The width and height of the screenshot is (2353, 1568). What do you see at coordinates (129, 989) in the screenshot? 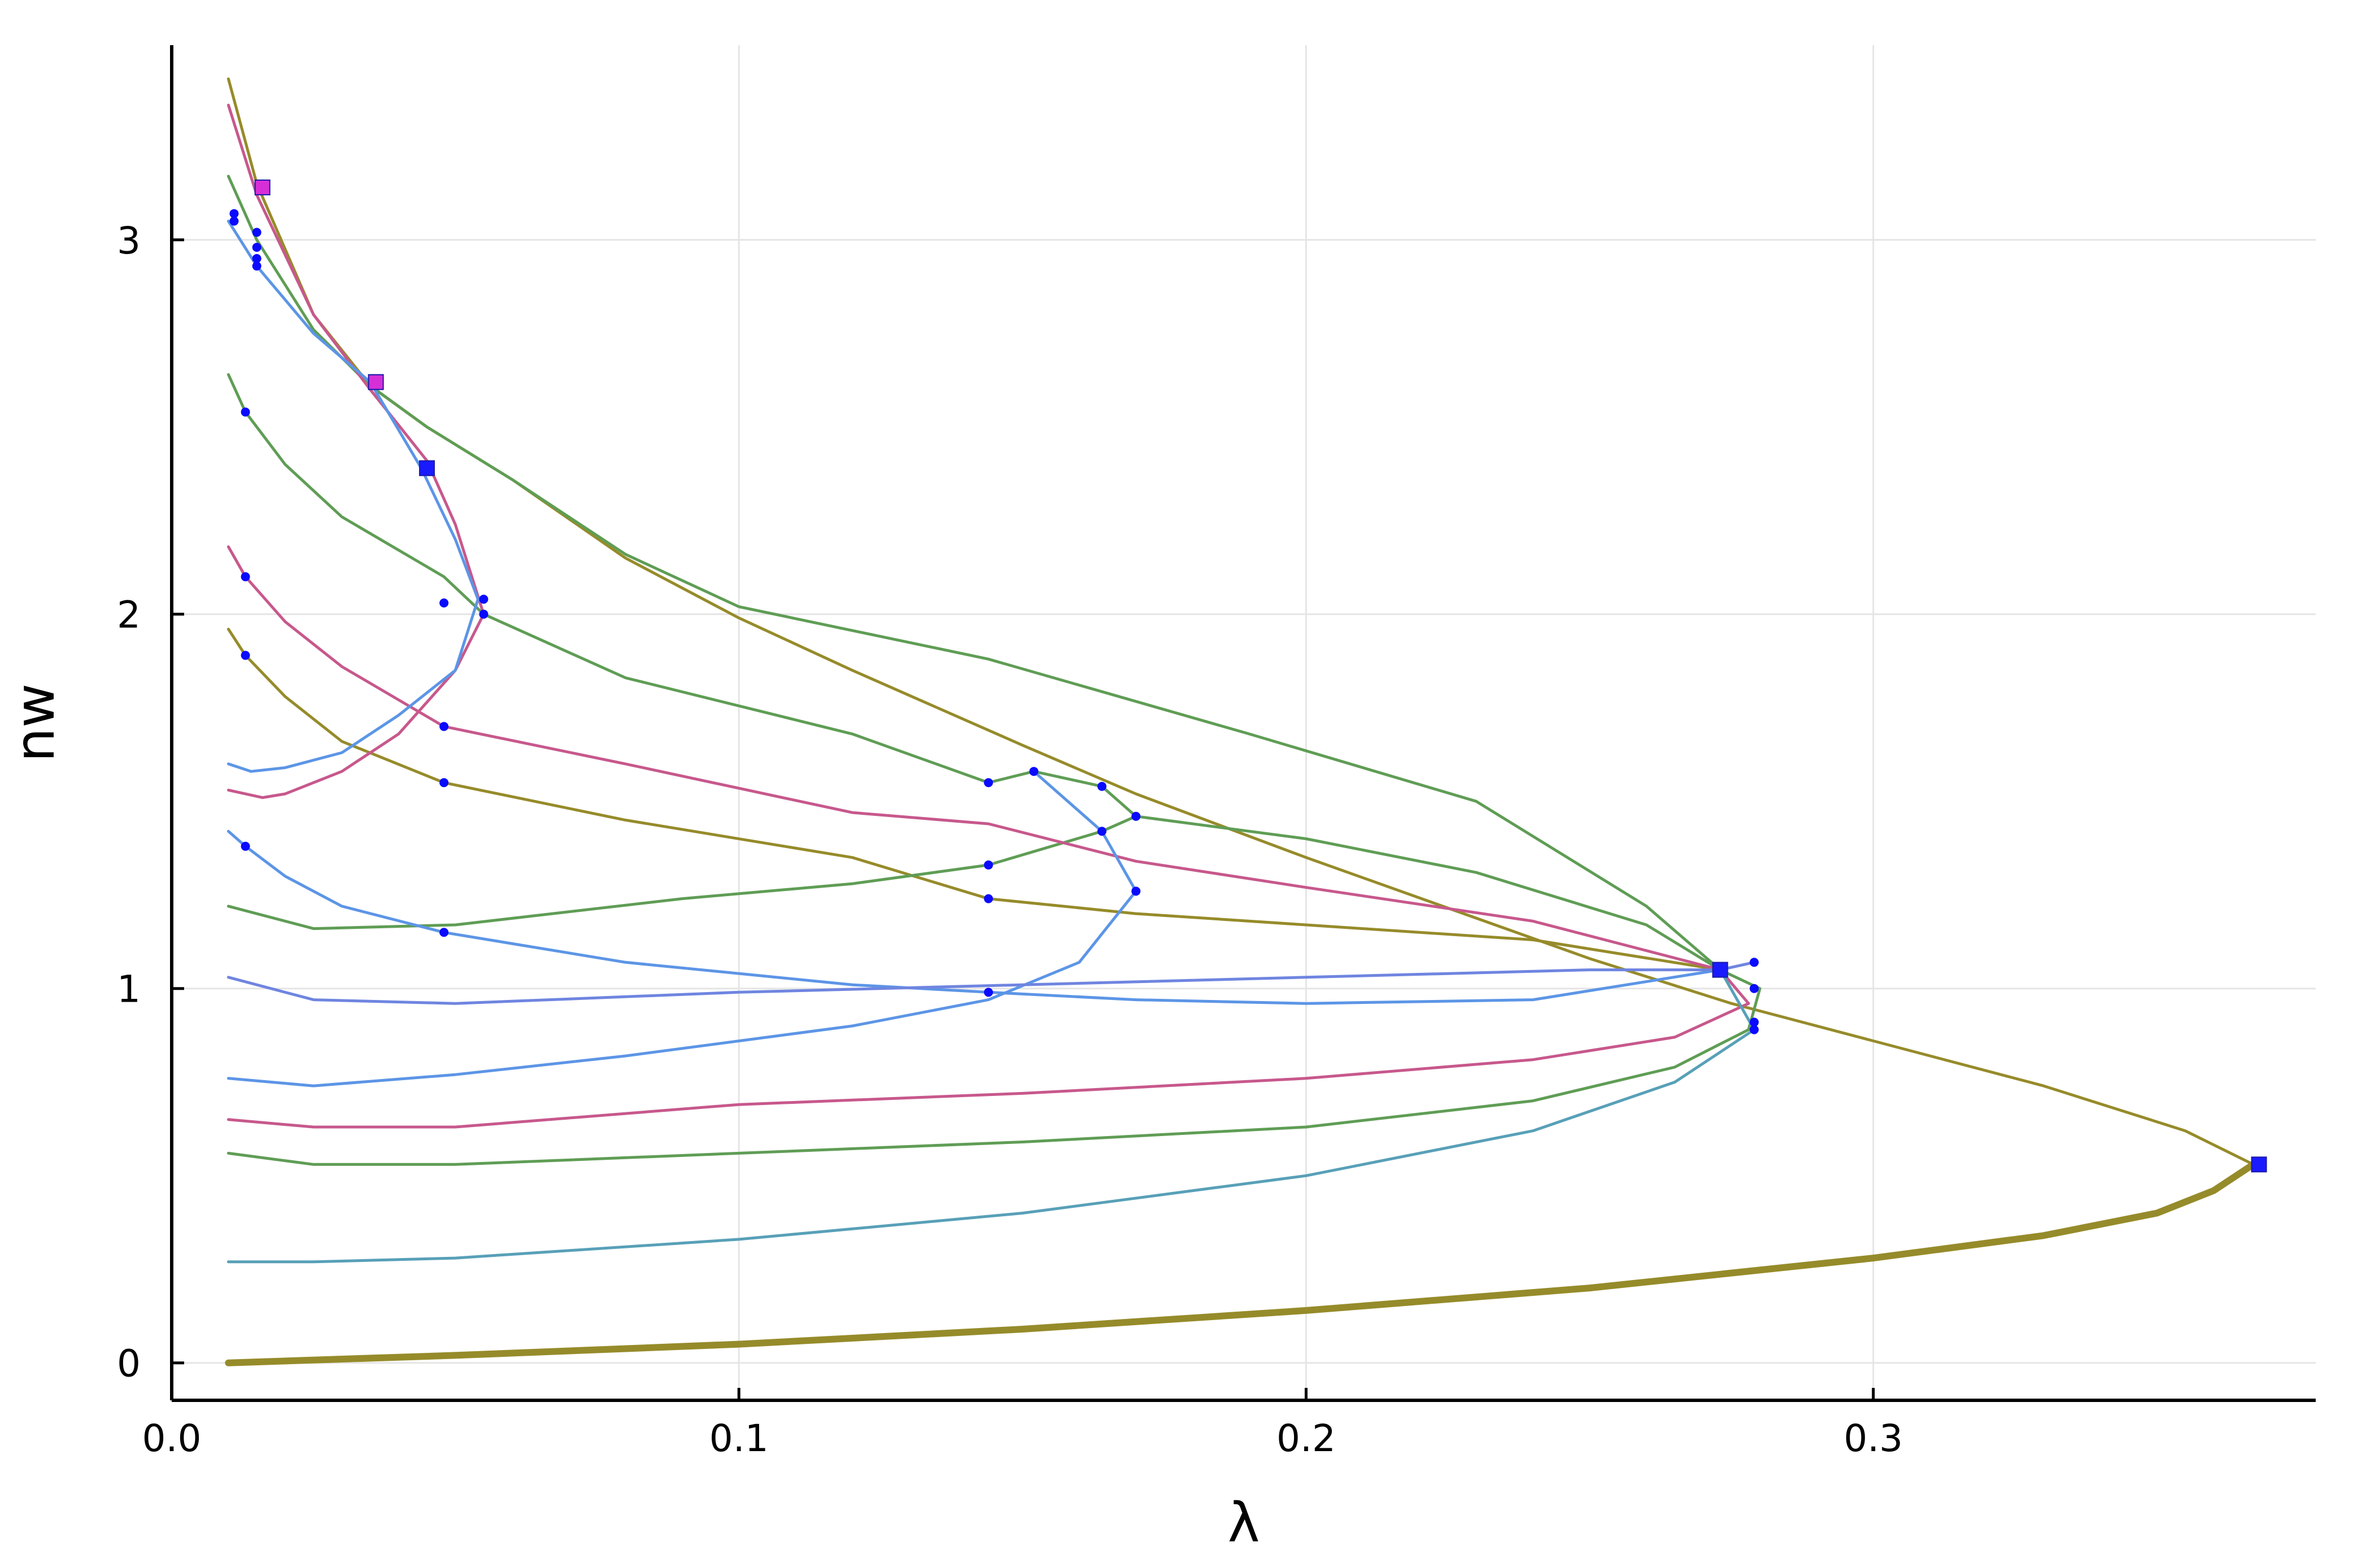
I see `y-tick-label: 1` at bounding box center [129, 989].